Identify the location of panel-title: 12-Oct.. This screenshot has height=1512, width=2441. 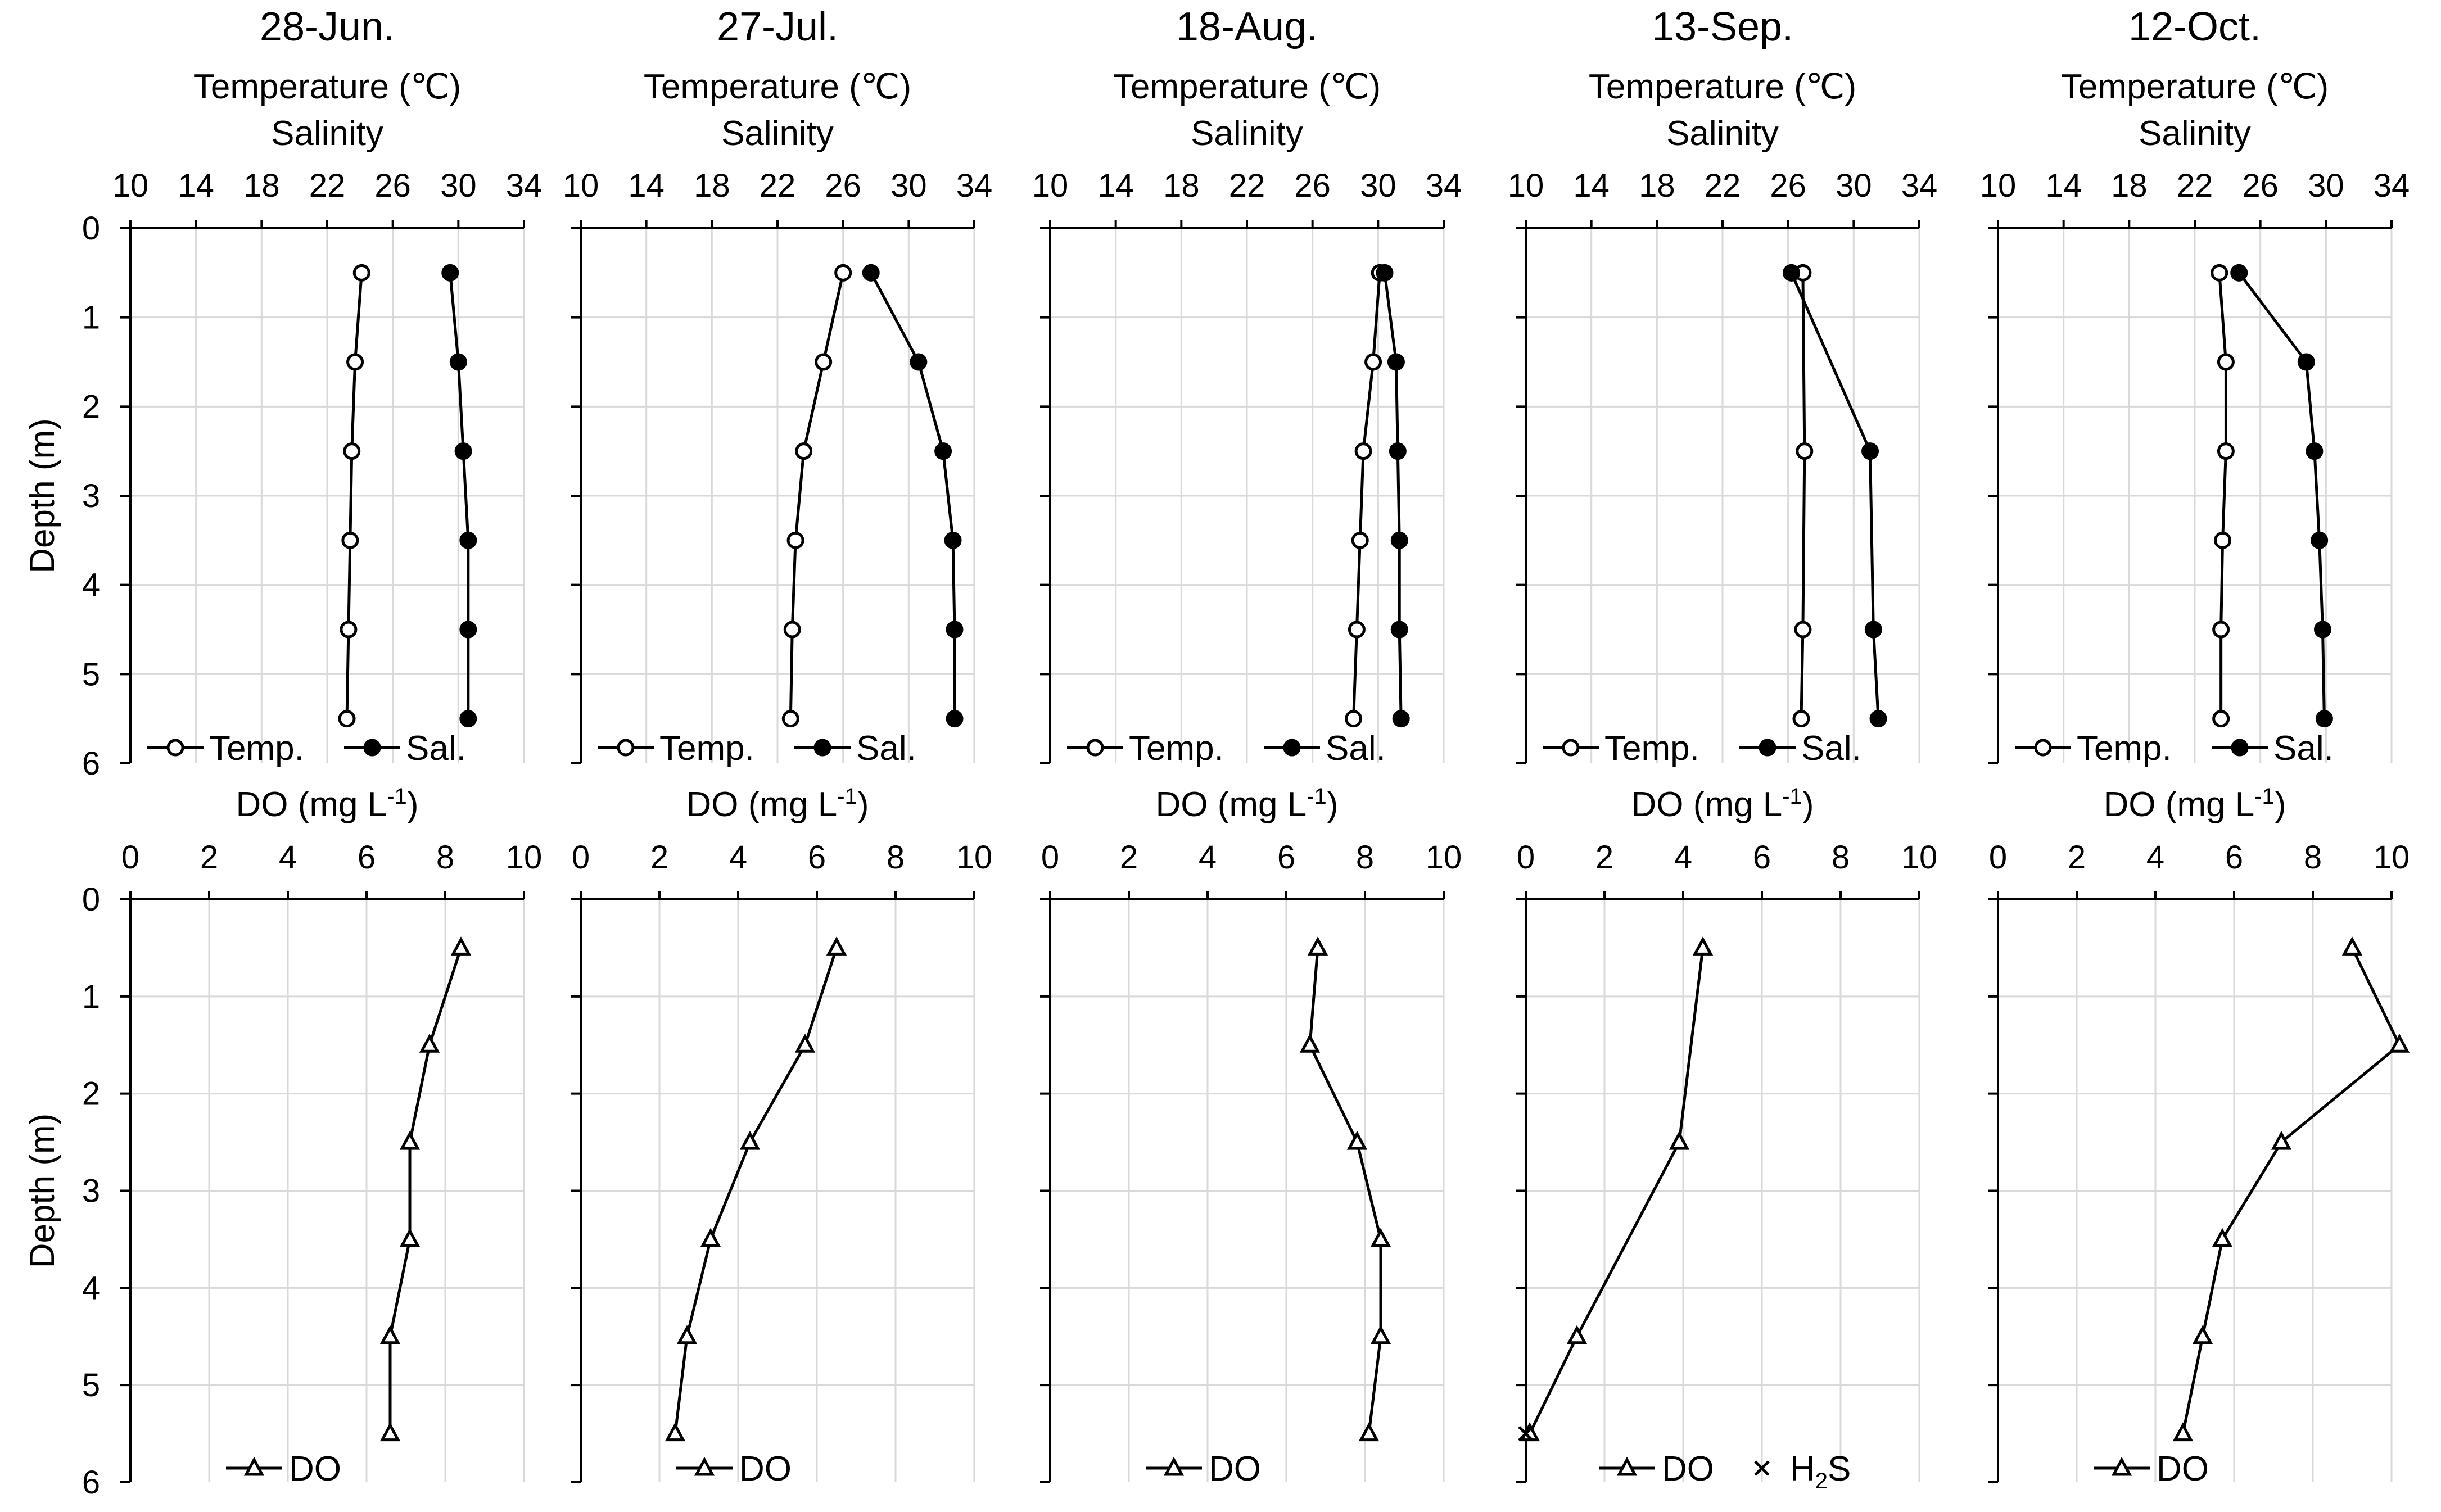
(2194, 26).